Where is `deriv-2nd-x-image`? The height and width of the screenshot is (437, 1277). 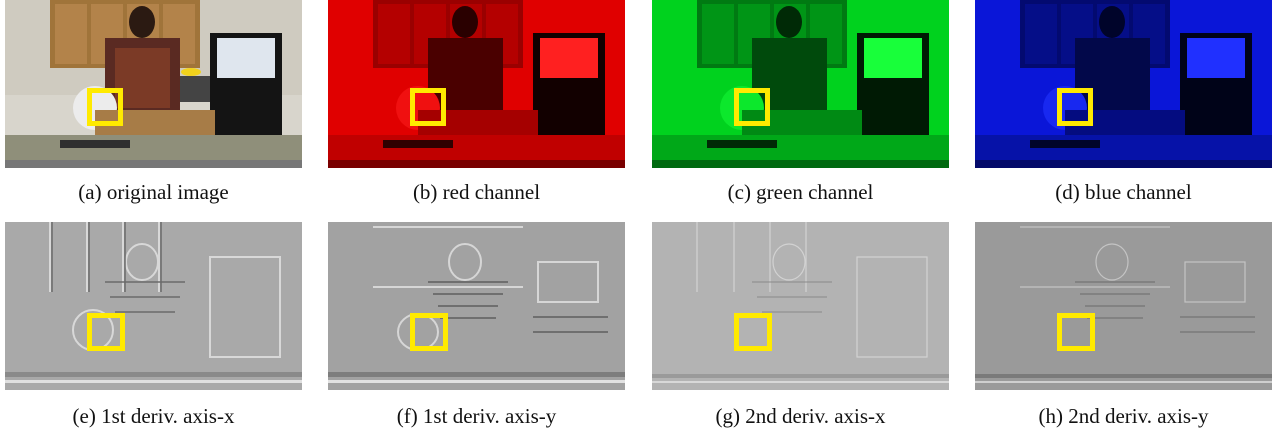 deriv-2nd-x-image is located at coordinates (800, 306).